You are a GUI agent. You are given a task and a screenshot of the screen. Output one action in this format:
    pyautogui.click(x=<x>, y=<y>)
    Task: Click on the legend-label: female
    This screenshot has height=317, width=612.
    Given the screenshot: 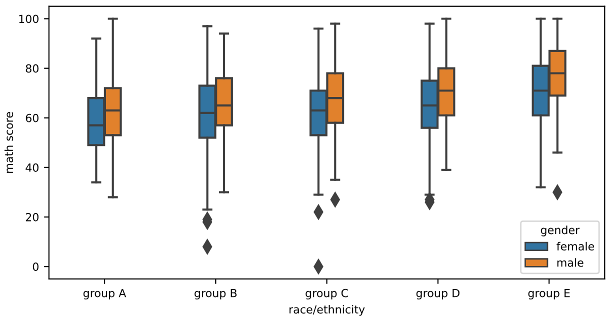 What is the action you would take?
    pyautogui.click(x=575, y=246)
    